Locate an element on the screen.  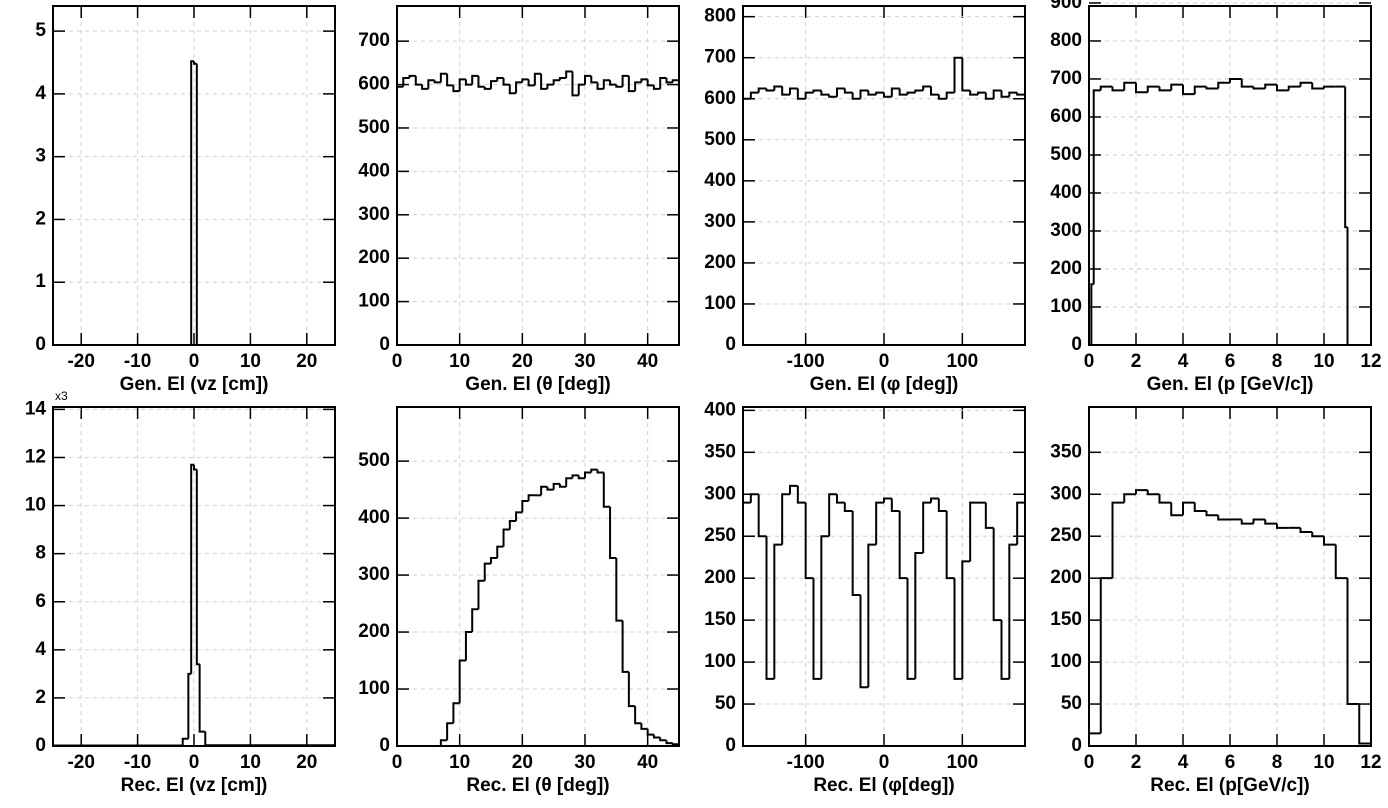
y-tick-label: 100 is located at coordinates (374, 688).